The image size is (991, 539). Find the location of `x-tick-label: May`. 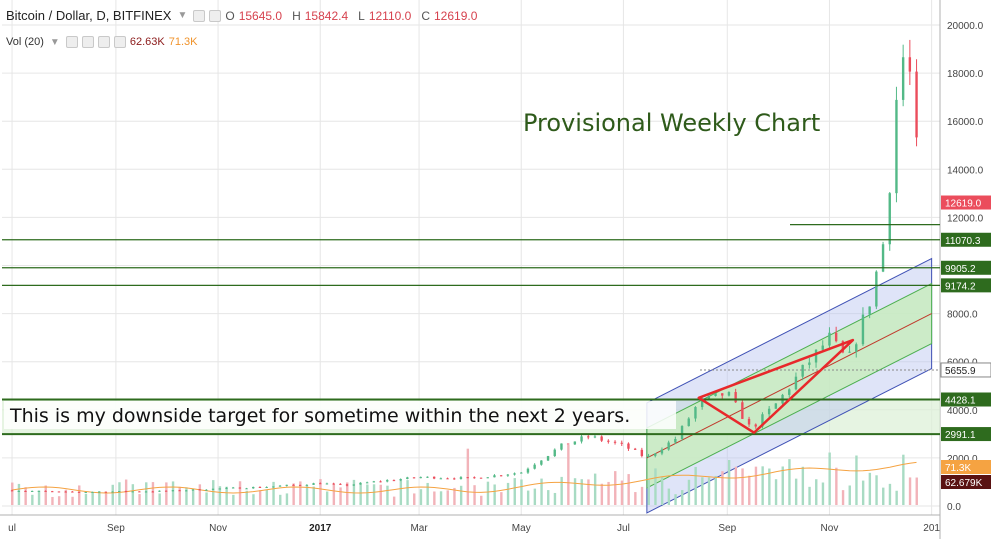

x-tick-label: May is located at coordinates (521, 528).